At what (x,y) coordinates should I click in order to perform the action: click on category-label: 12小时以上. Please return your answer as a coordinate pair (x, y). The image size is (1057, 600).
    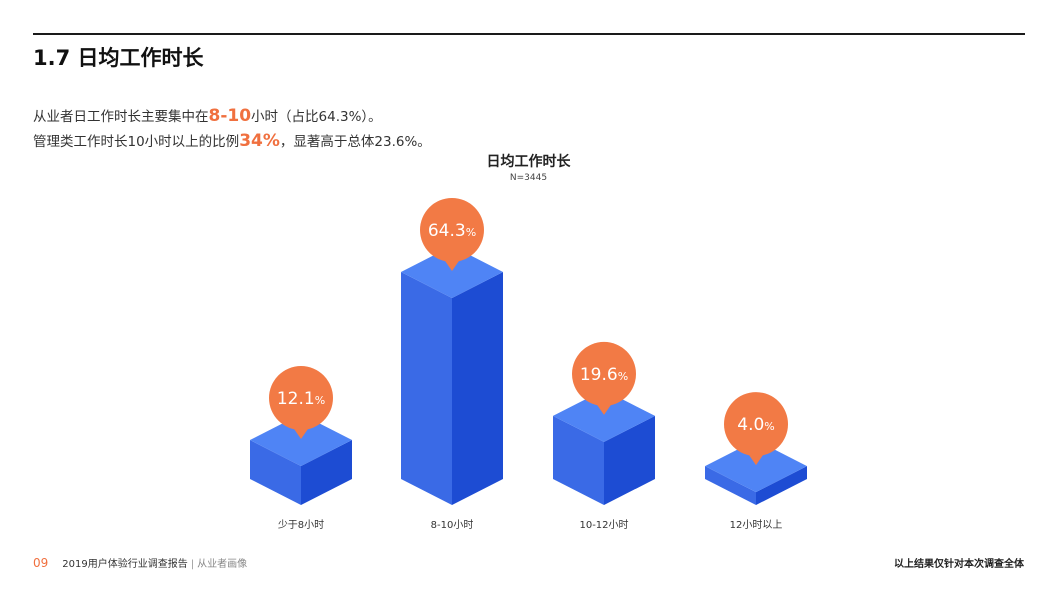
    Looking at the image, I should click on (756, 525).